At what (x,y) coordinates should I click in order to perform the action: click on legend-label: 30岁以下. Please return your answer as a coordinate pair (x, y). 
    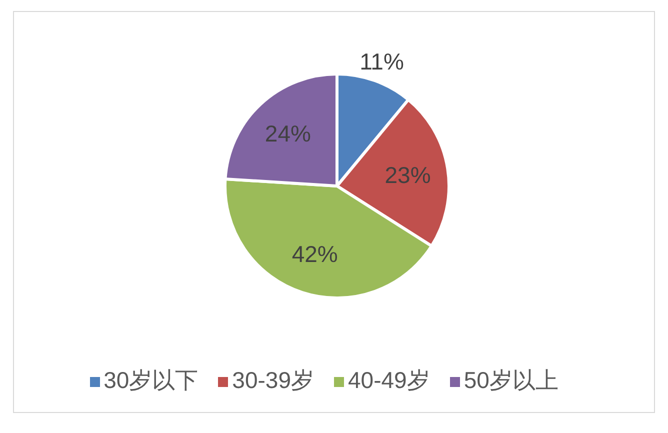
    Looking at the image, I should click on (151, 380).